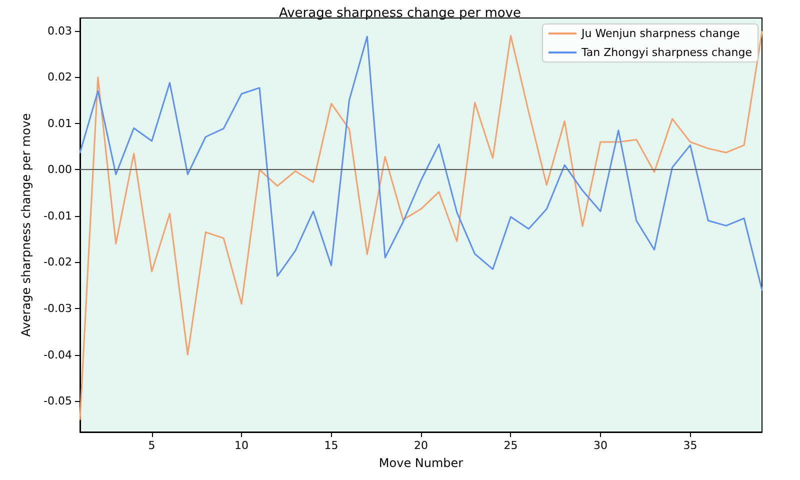 This screenshot has width=800, height=480. What do you see at coordinates (60, 77) in the screenshot?
I see `y-tick-label: 0.02` at bounding box center [60, 77].